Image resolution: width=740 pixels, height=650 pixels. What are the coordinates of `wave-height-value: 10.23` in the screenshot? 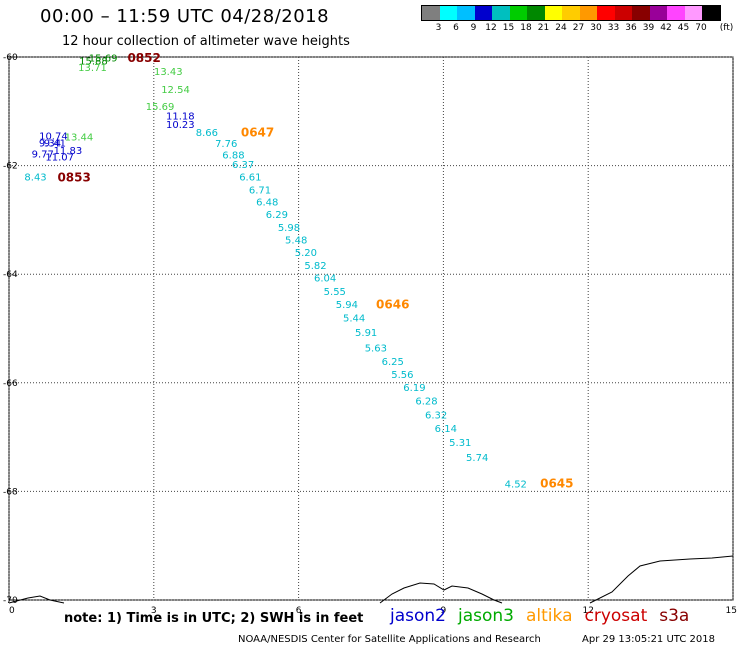 It's located at (180, 125).